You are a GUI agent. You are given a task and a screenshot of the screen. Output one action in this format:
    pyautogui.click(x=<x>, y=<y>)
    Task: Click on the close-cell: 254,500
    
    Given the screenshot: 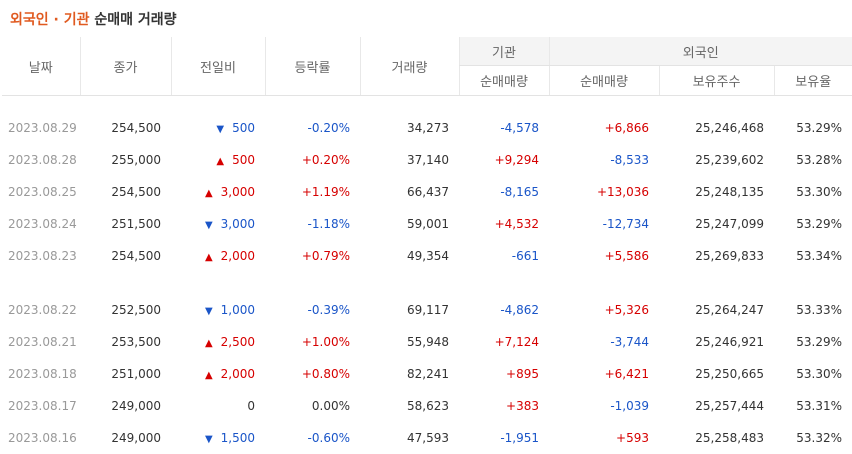 What is the action you would take?
    pyautogui.click(x=125, y=192)
    